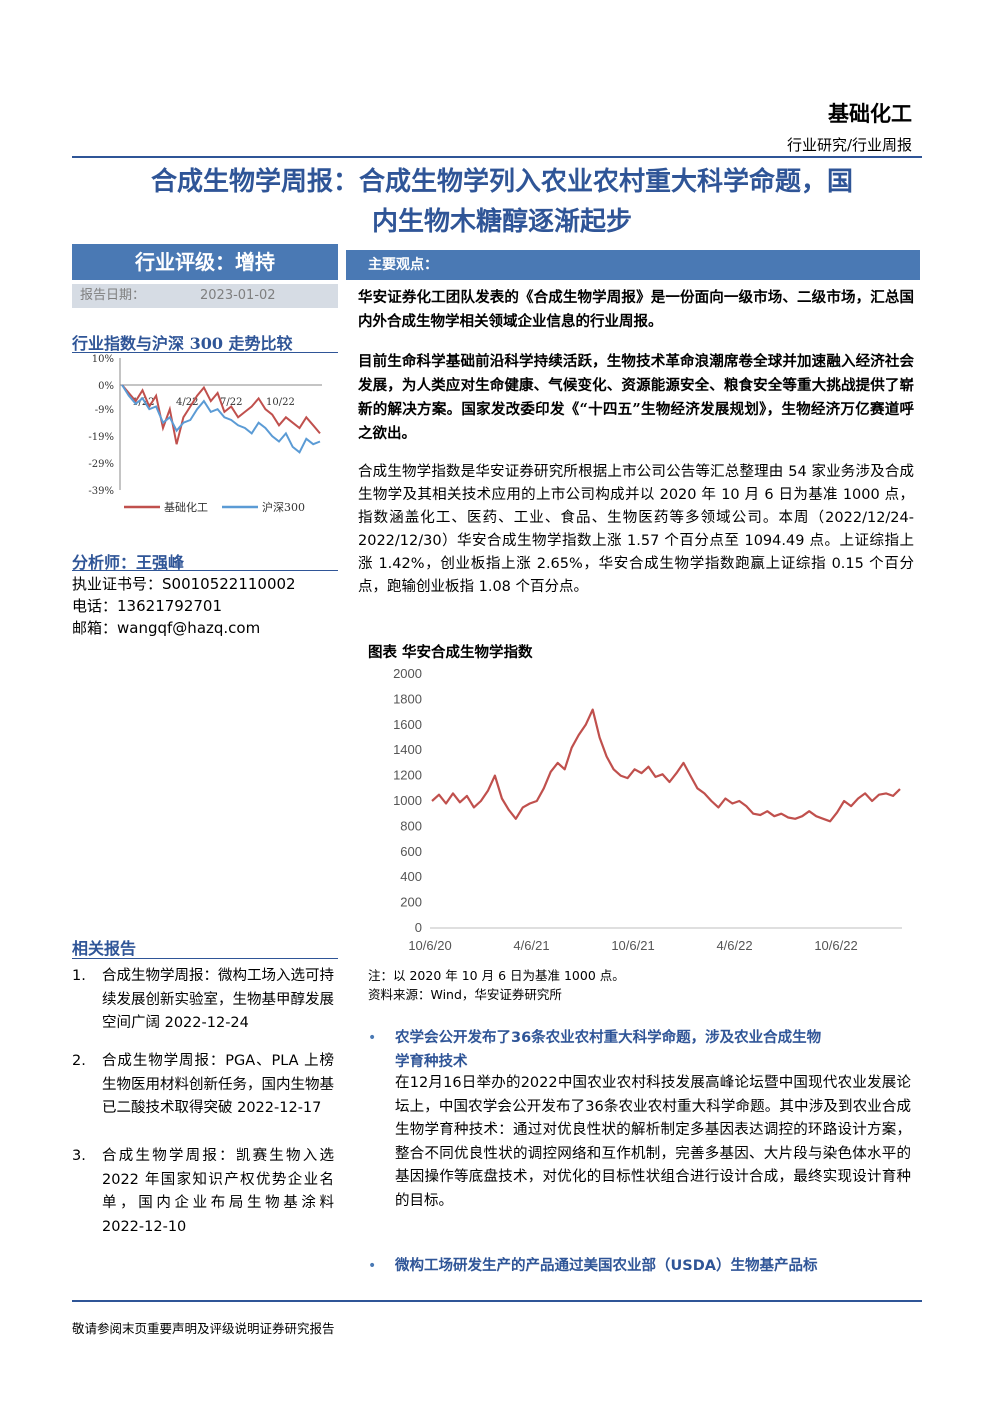 This screenshot has height=1403, width=992. I want to click on page-title: 合成生物学周报：合成生物学列入农业农村重大科学命题，国 内生物木糖醇逐渐起步, so click(502, 202).